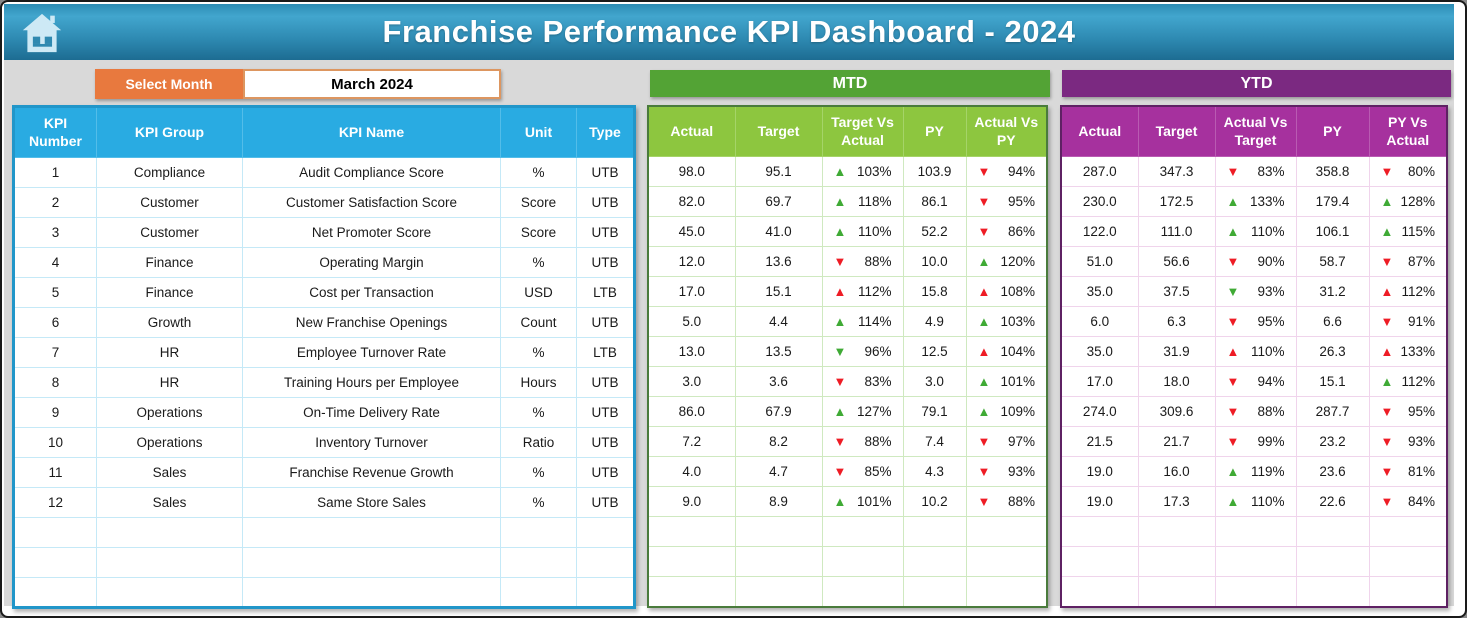  Describe the element at coordinates (1254, 261) in the screenshot. I see `table-row: 51.0 56.6 ▼ 90% 58.7 ▼ 87%` at that location.